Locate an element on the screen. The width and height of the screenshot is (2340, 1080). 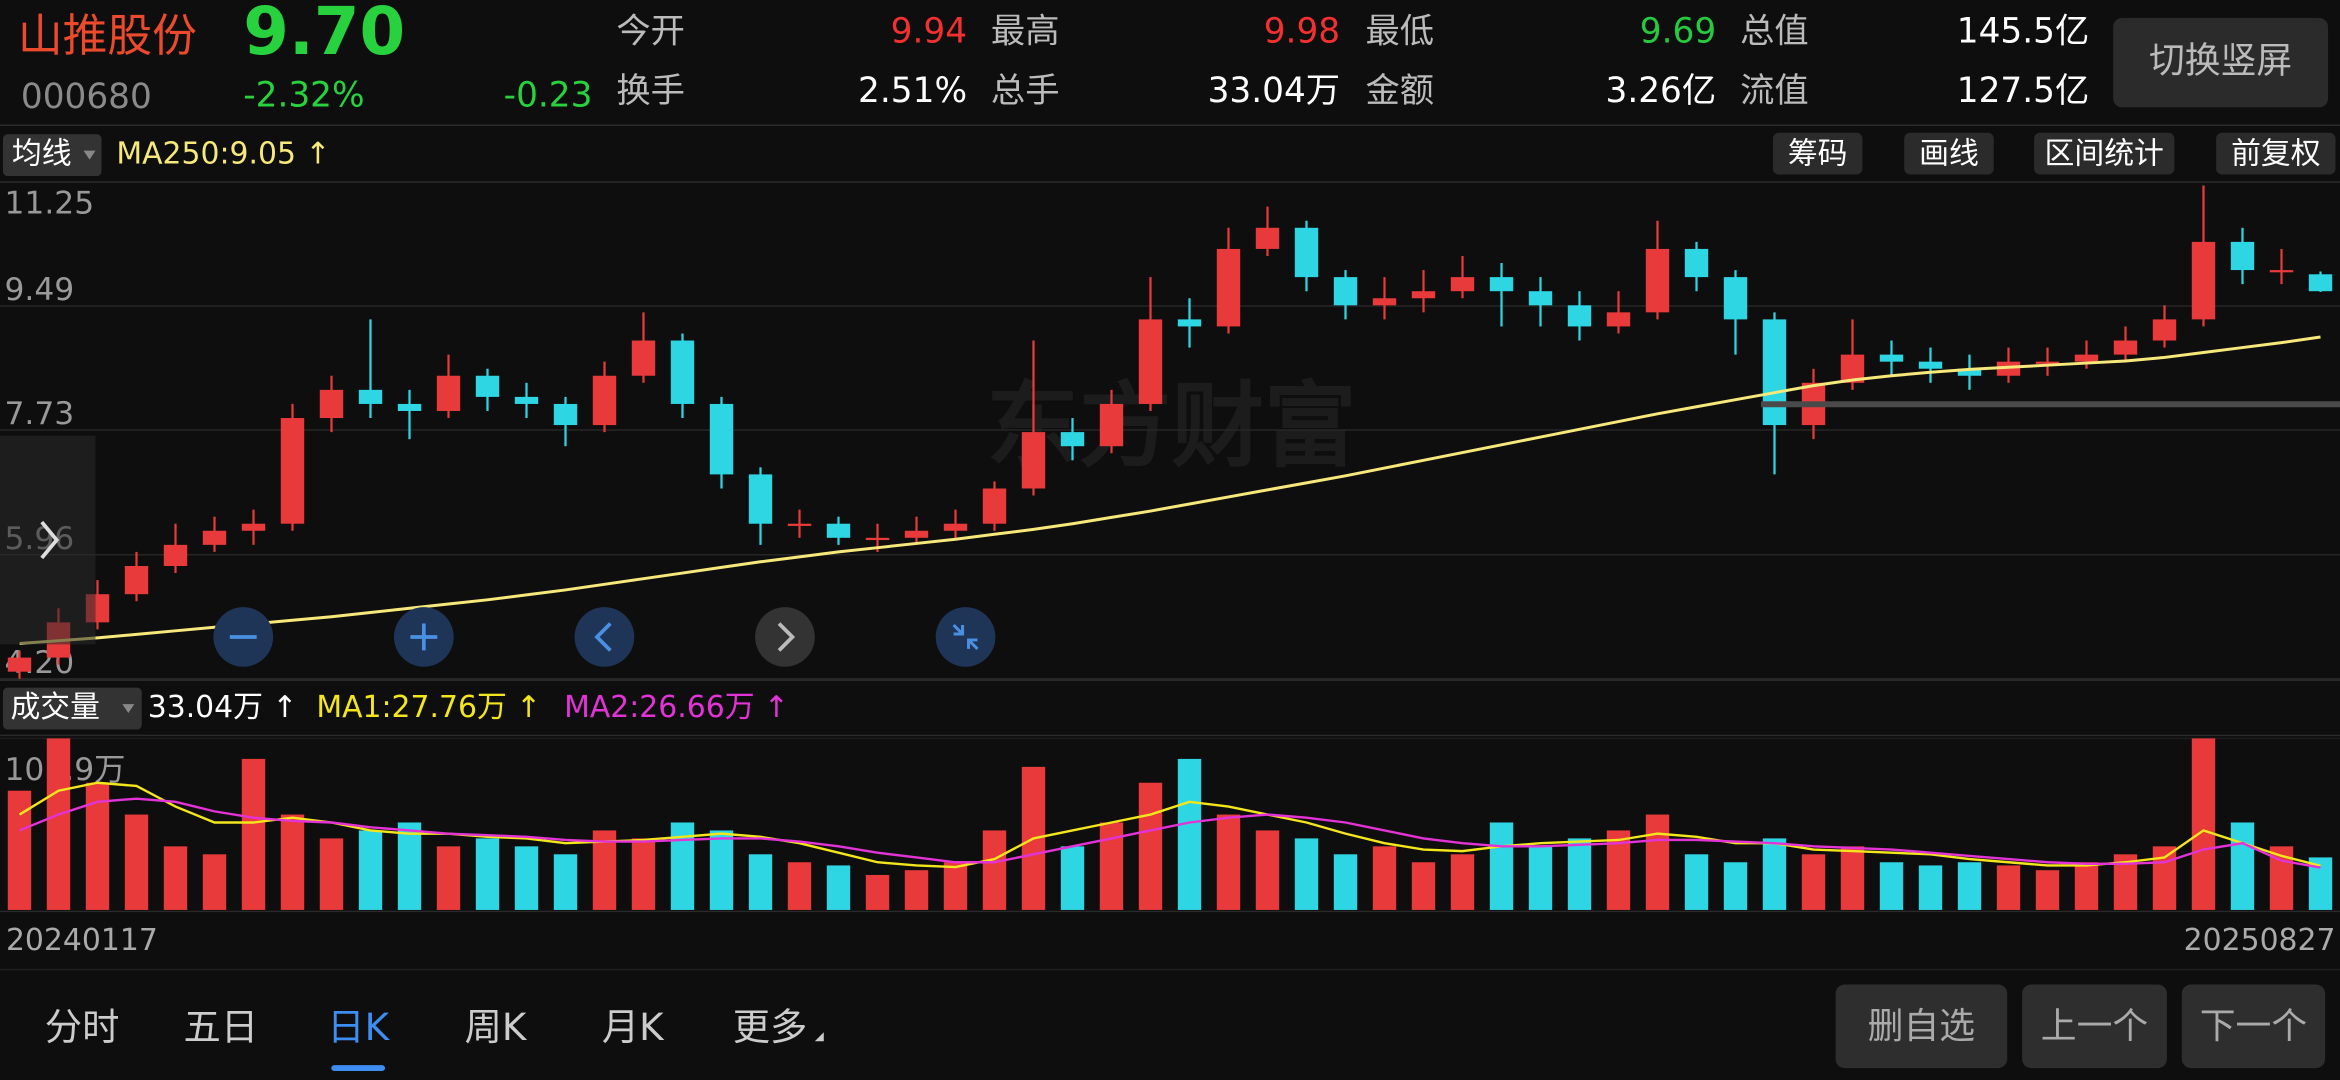
watermark: 东方财富 is located at coordinates (1171, 426).